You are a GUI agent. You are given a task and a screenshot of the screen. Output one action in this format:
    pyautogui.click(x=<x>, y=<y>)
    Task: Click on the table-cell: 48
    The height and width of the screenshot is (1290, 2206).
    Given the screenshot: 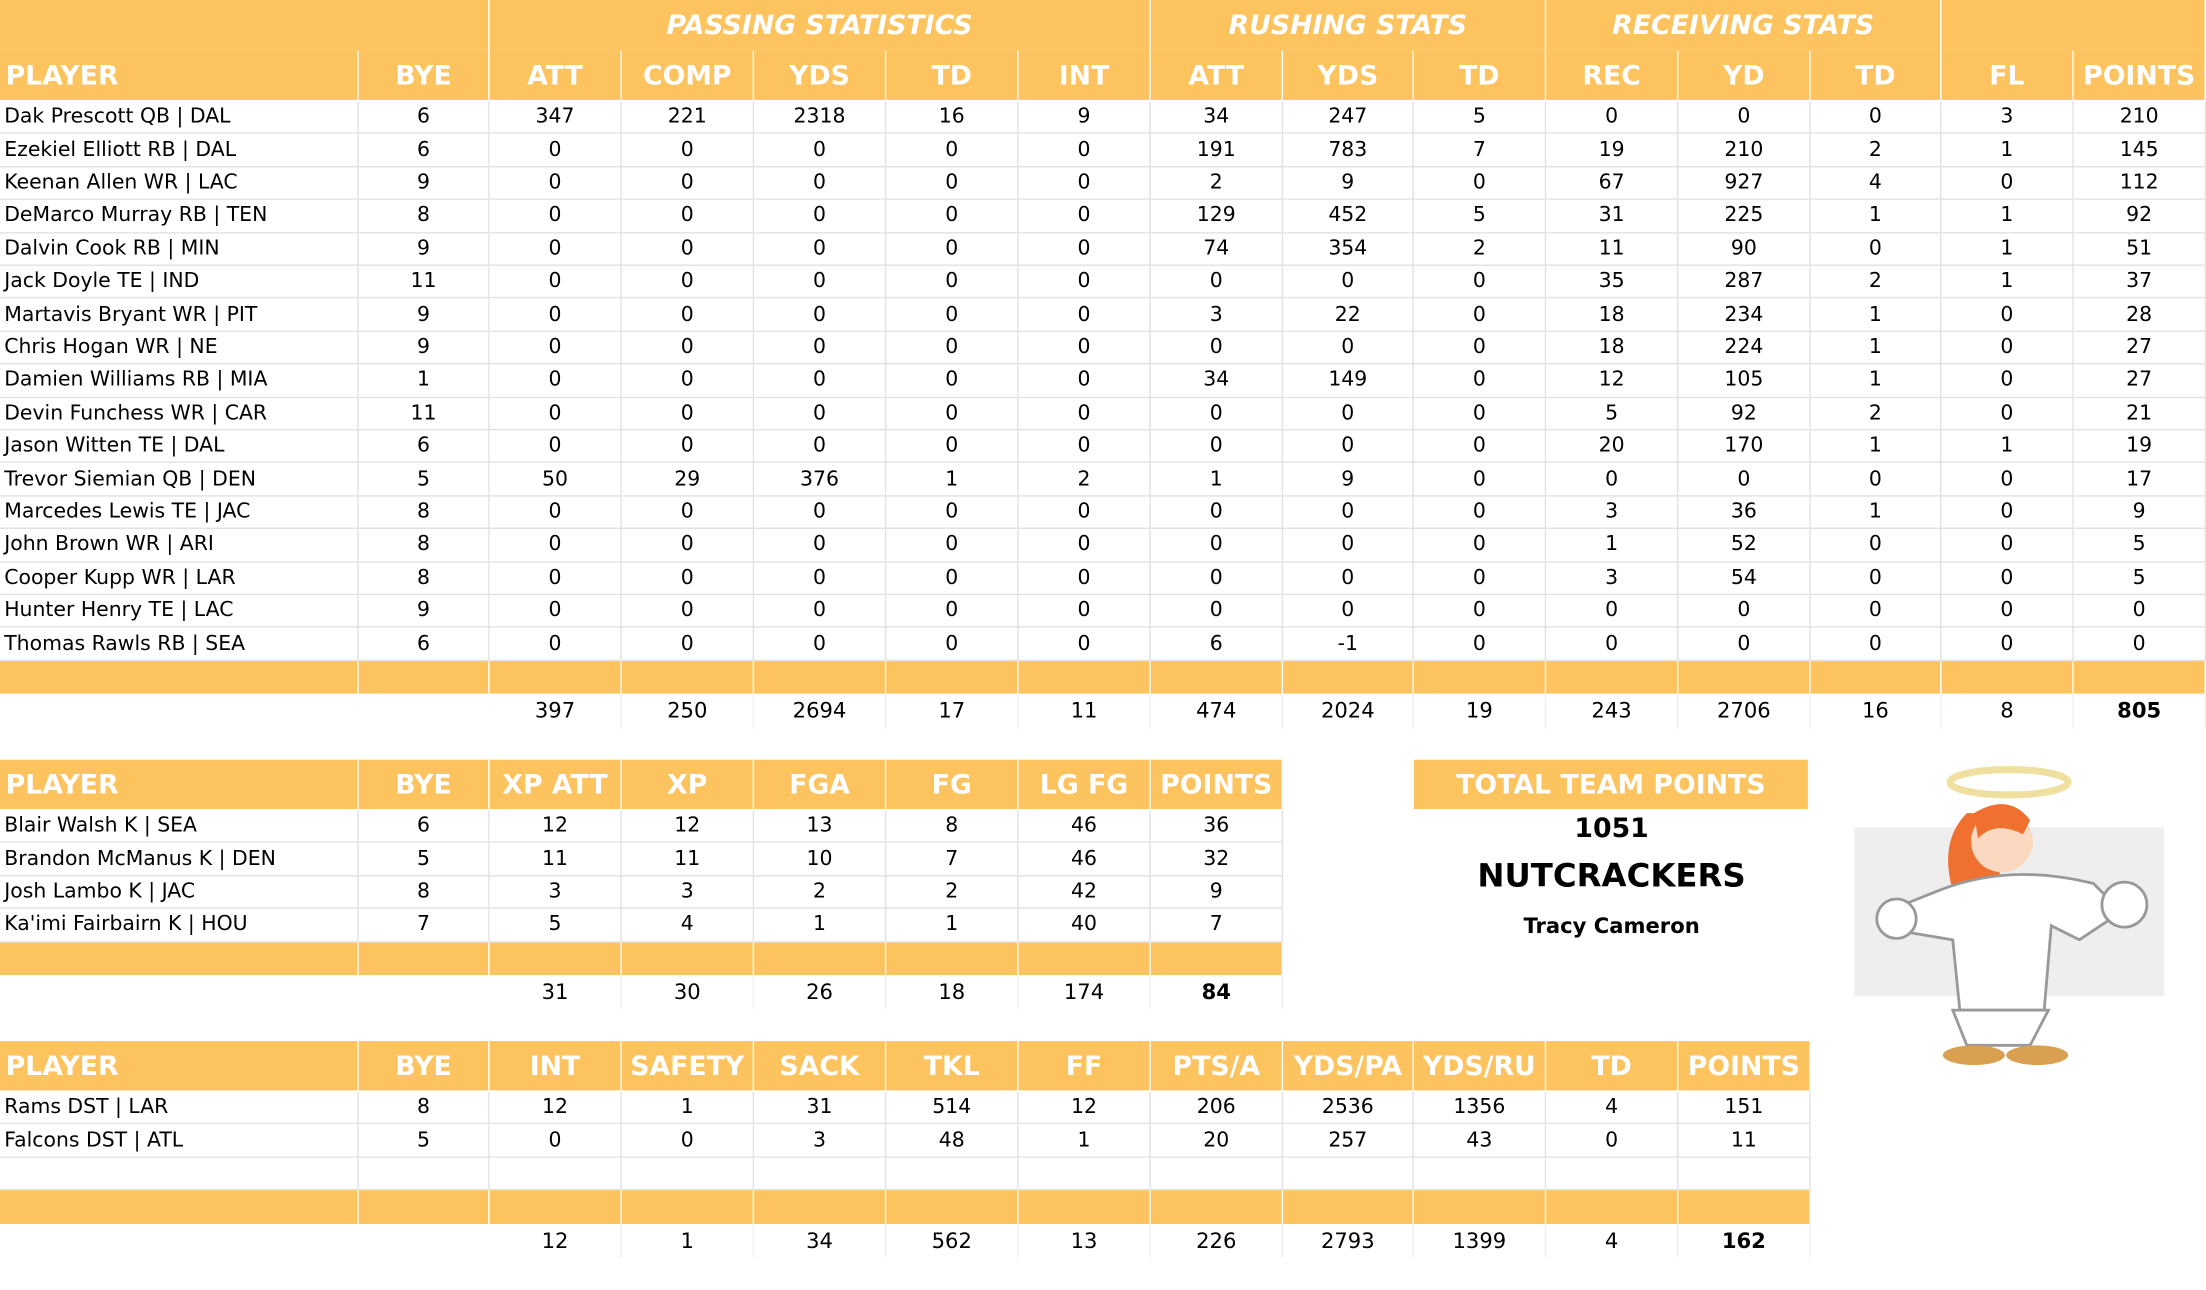 What is the action you would take?
    pyautogui.click(x=952, y=1141)
    